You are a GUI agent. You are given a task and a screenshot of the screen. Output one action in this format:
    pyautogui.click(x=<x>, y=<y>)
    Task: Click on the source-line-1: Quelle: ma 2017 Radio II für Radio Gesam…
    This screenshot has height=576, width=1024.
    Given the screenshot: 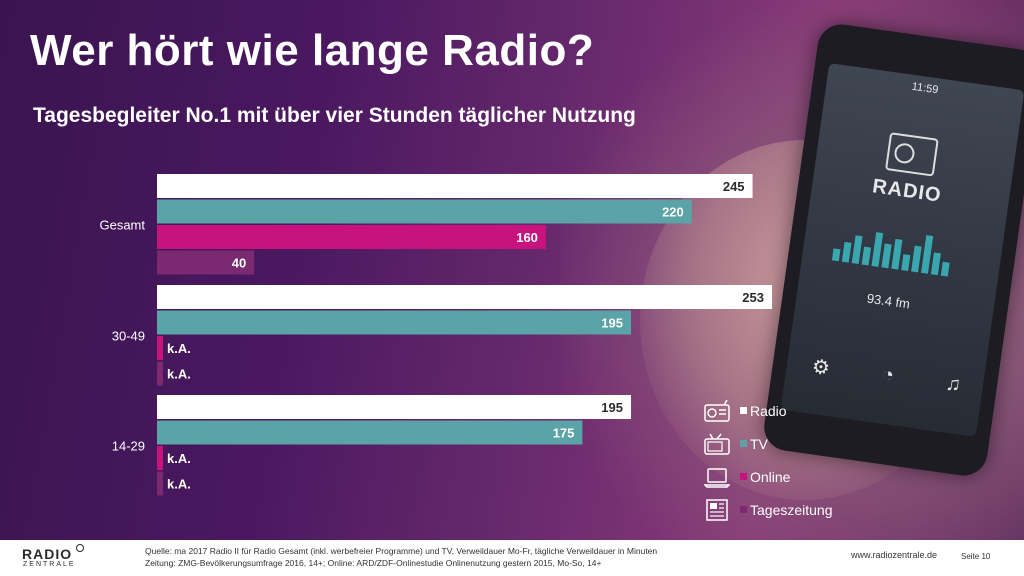 What is the action you would take?
    pyautogui.click(x=401, y=551)
    